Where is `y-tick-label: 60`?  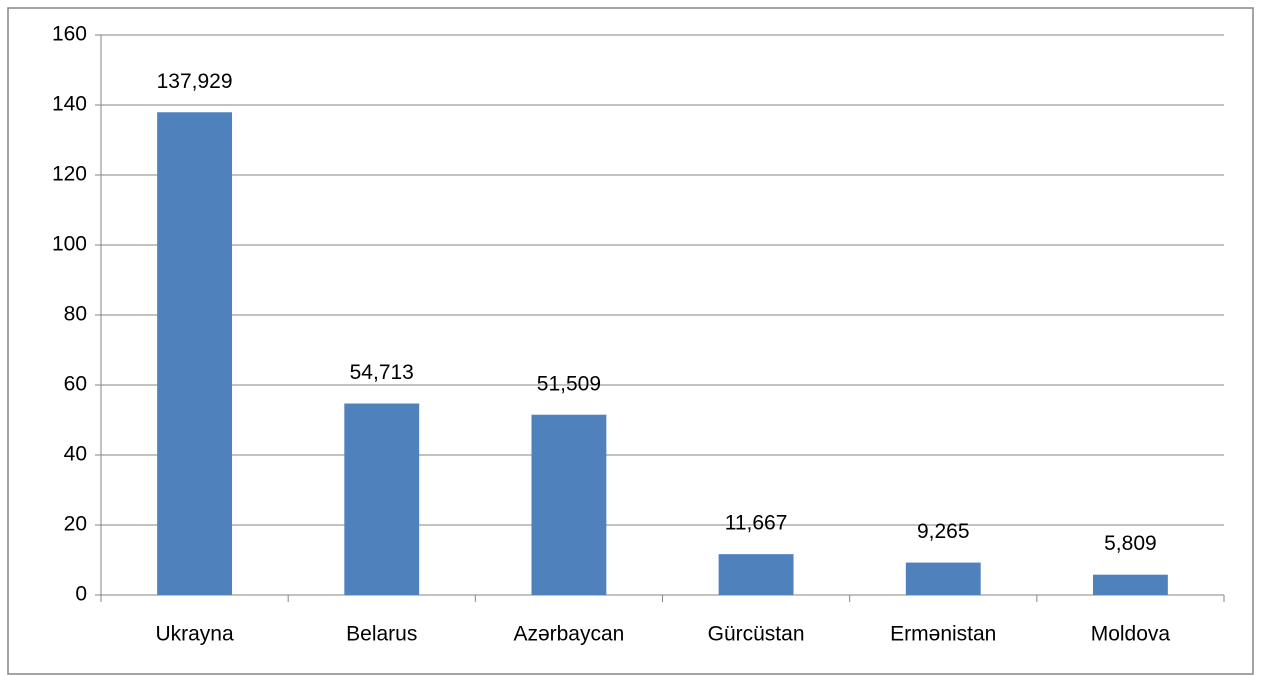
y-tick-label: 60 is located at coordinates (75, 384).